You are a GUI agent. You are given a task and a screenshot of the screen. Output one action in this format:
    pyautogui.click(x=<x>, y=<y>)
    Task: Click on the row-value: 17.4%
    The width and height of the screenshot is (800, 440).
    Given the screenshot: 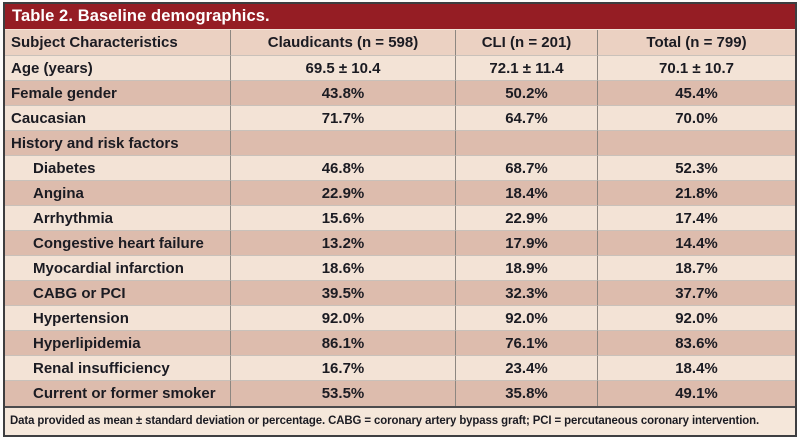 What is the action you would take?
    pyautogui.click(x=696, y=218)
    